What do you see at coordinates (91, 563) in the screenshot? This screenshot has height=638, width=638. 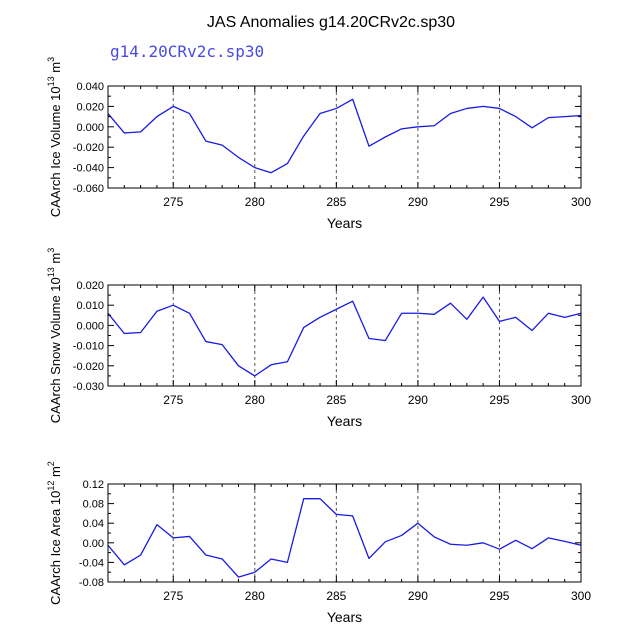 I see `y-tick-label: -0.04` at bounding box center [91, 563].